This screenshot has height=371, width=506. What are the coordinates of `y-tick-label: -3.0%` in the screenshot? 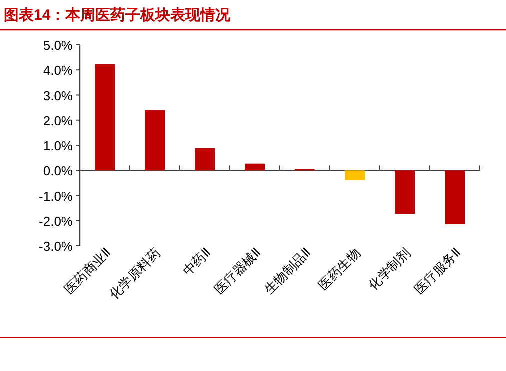 It's located at (56, 246).